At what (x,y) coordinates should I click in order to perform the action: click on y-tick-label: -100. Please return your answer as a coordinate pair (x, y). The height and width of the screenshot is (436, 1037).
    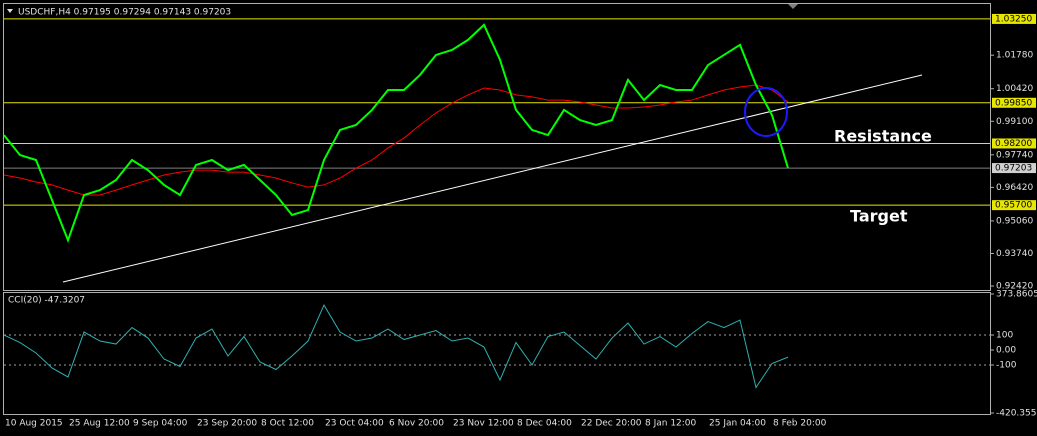
    Looking at the image, I should click on (1006, 366).